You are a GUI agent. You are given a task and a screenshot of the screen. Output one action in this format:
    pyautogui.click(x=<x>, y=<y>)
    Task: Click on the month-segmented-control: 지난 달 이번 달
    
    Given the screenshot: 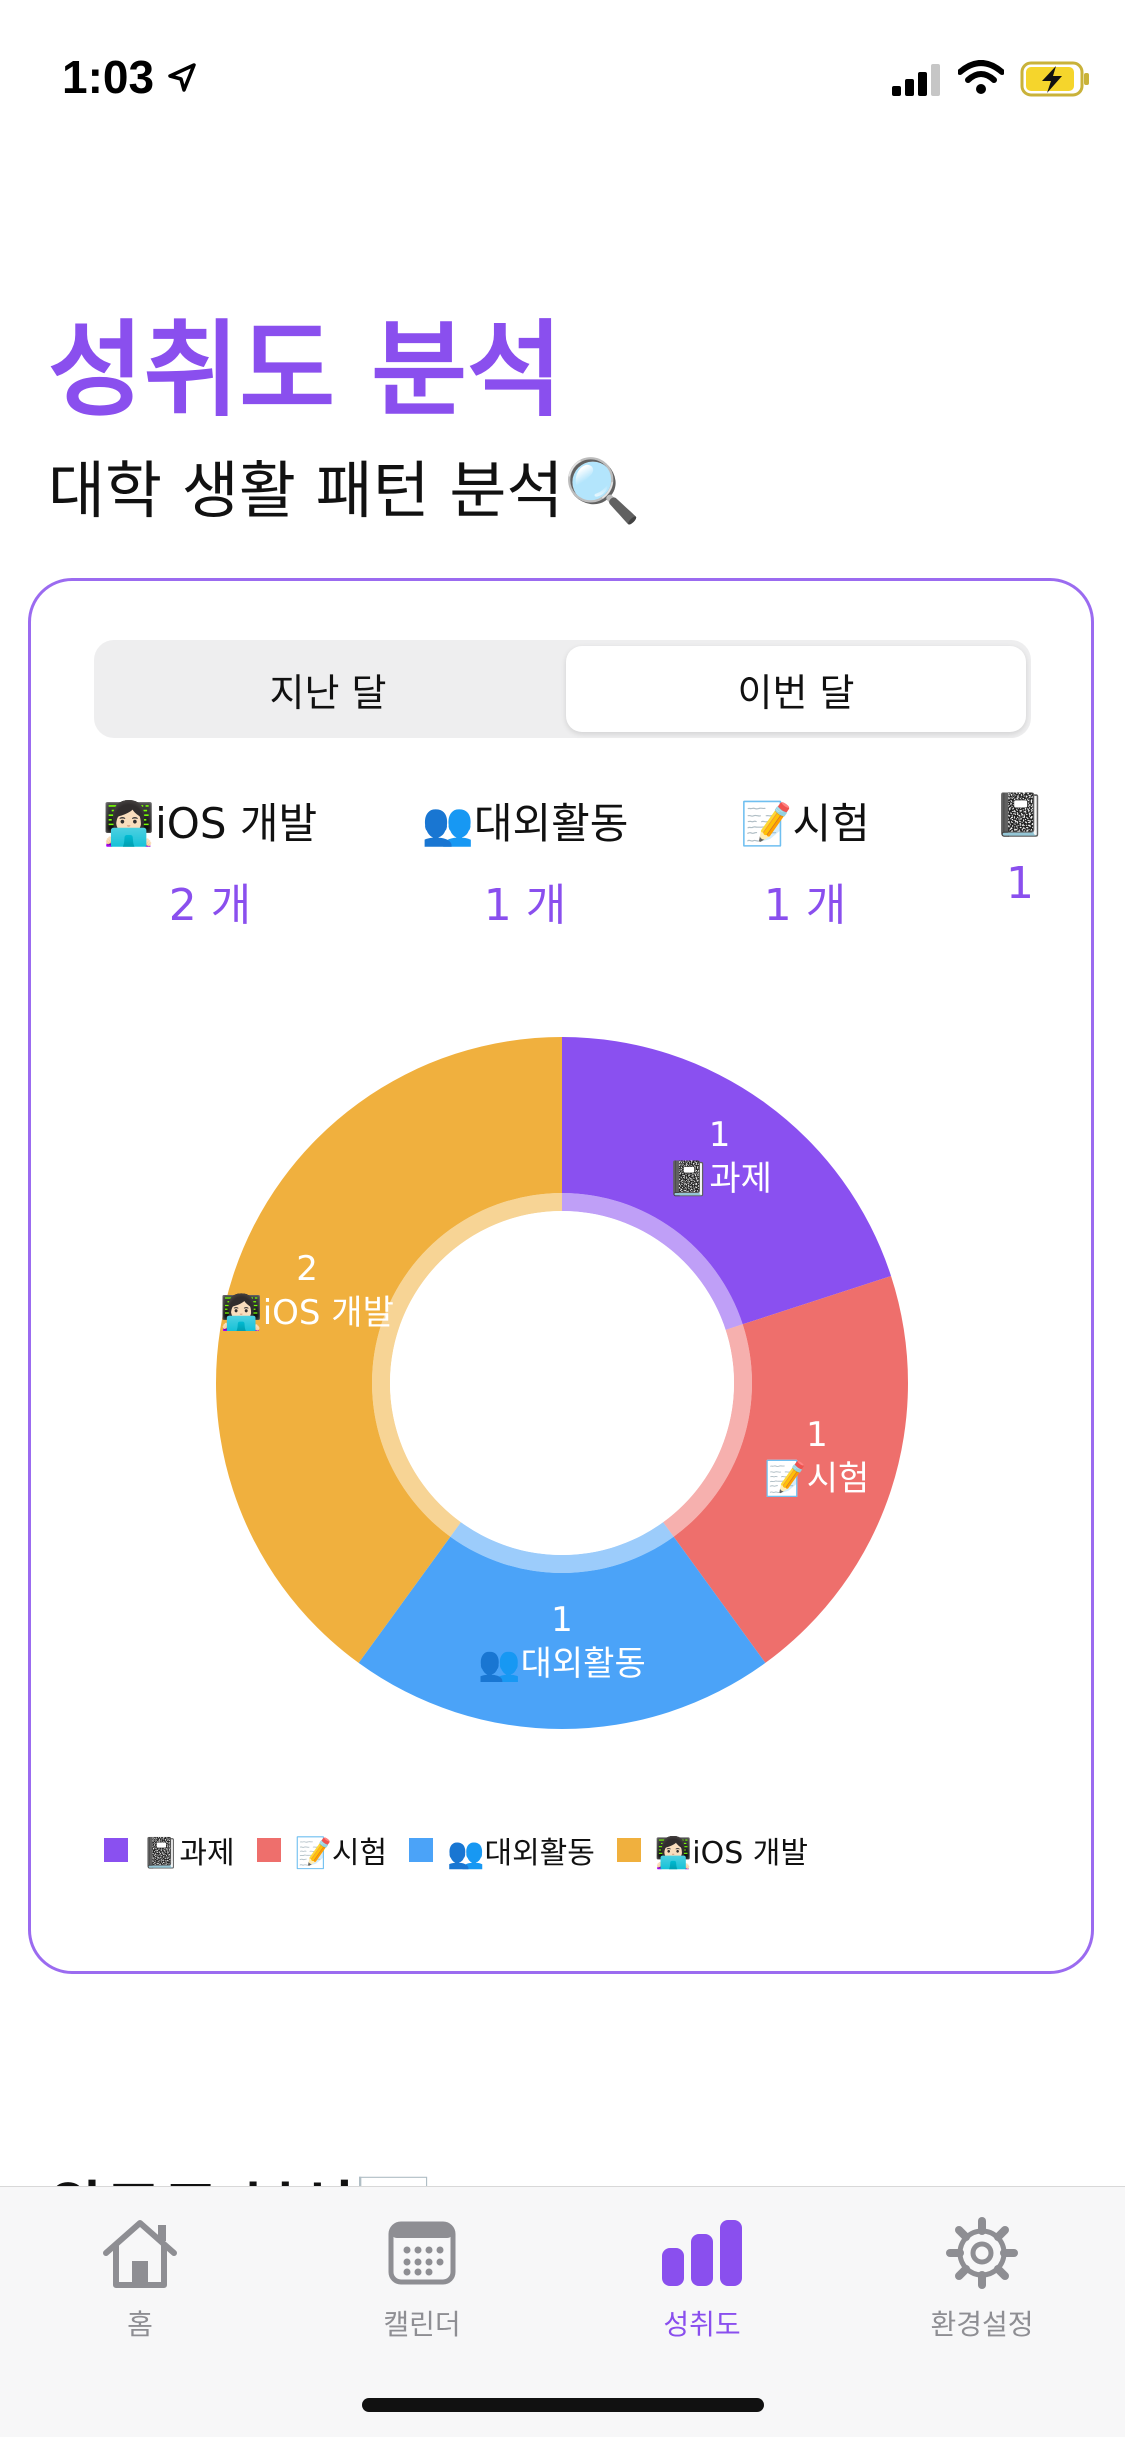 What is the action you would take?
    pyautogui.click(x=562, y=689)
    